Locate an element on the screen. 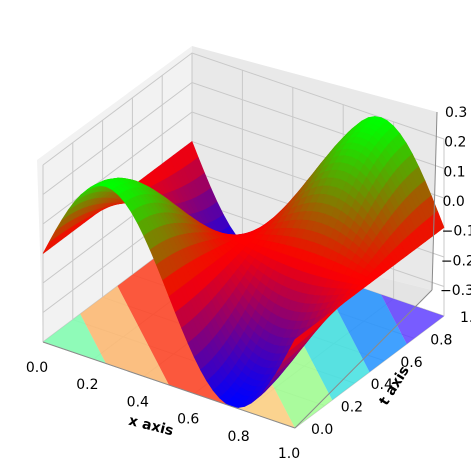 The image size is (471, 471). y-tick-label: 0.2 is located at coordinates (352, 408).